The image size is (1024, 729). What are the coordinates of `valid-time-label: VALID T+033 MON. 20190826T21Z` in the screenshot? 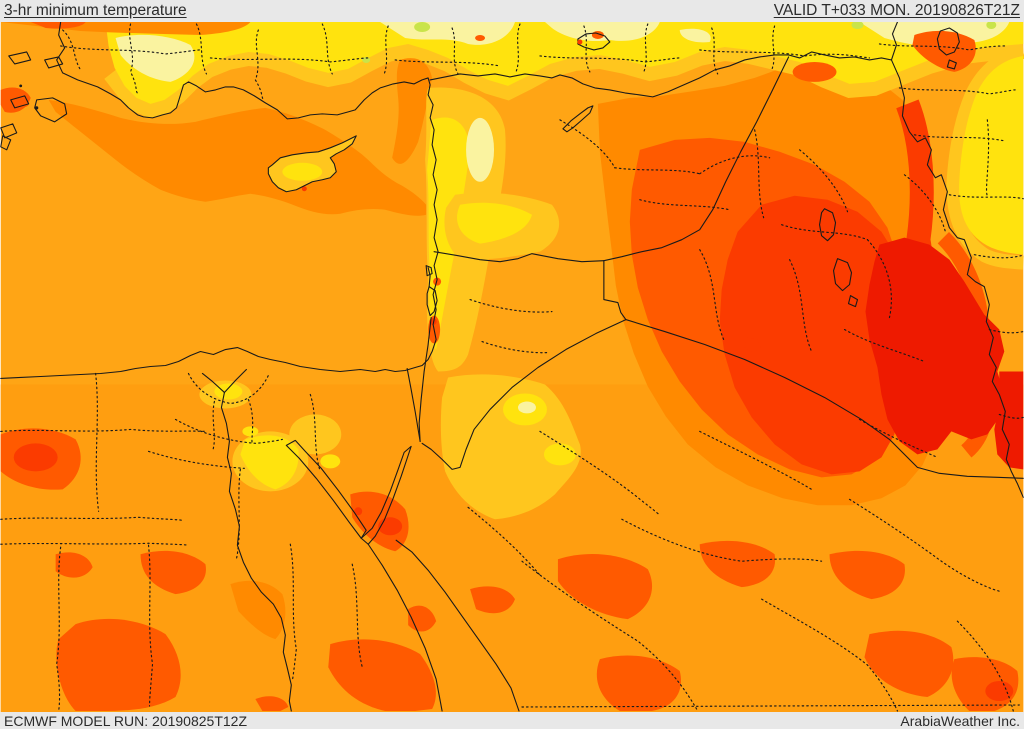 It's located at (896, 10).